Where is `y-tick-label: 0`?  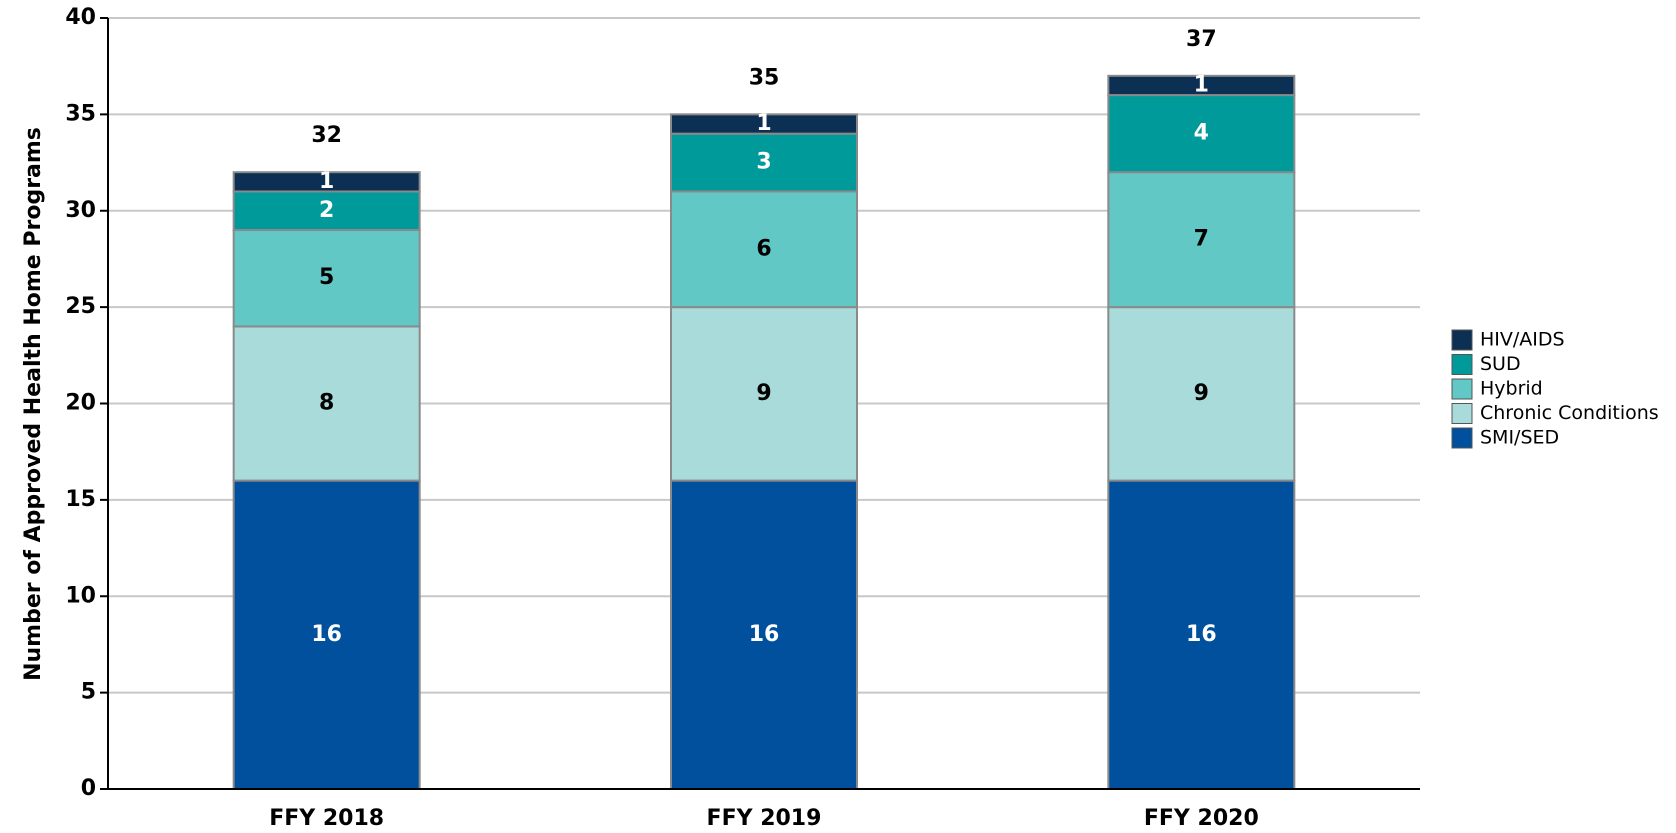 y-tick-label: 0 is located at coordinates (88, 788).